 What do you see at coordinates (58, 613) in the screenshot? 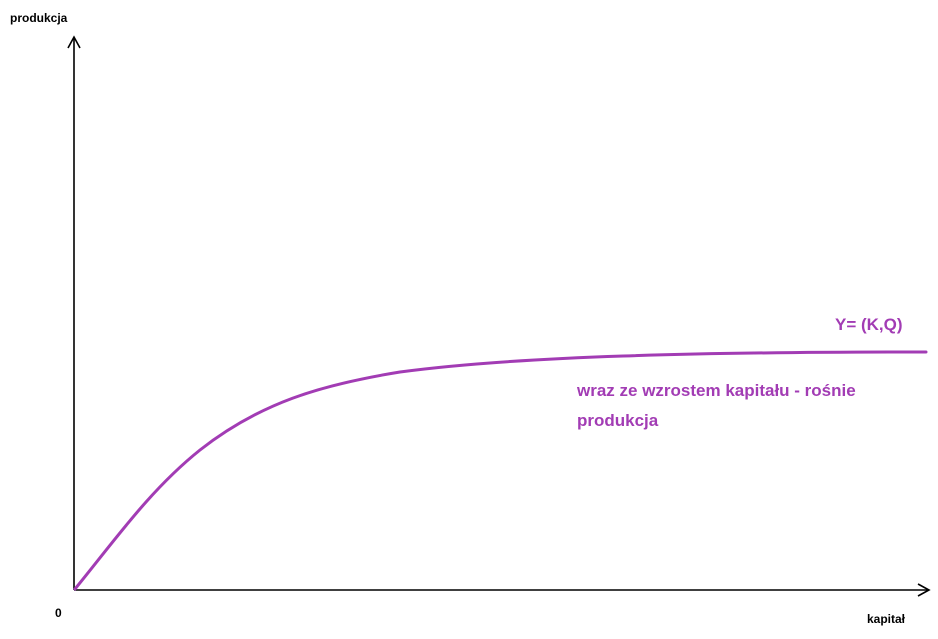
I see `origin-label: 0` at bounding box center [58, 613].